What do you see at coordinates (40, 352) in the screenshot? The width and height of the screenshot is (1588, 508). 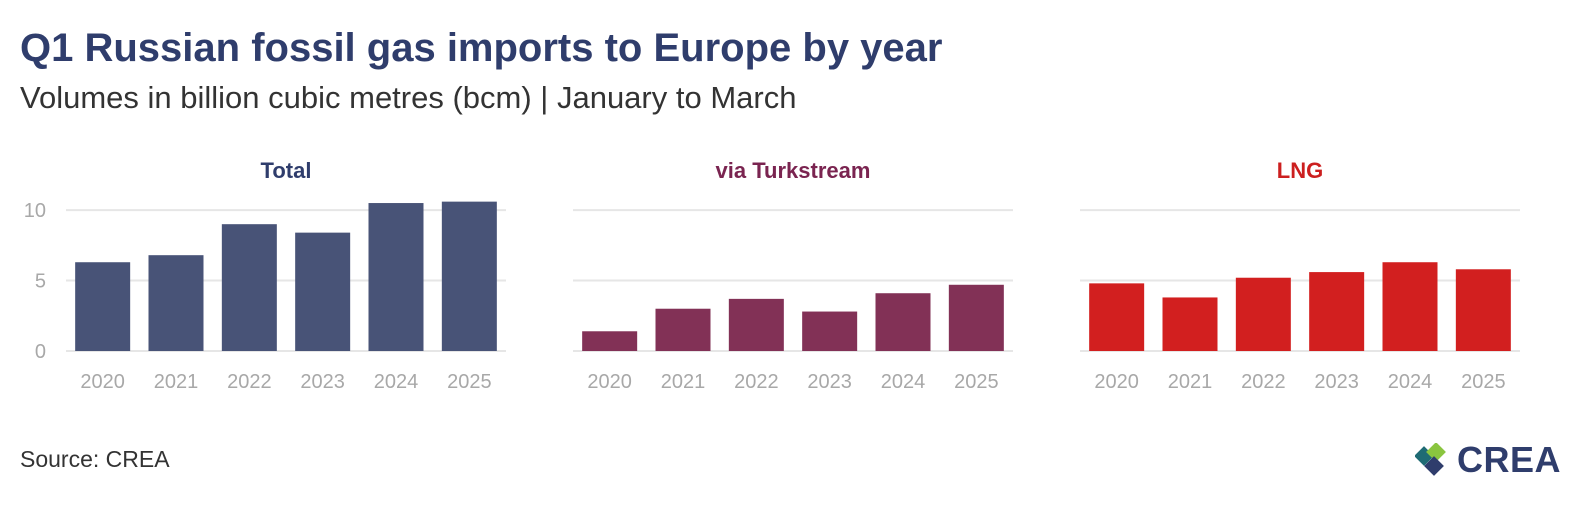 I see `y-tick-label-0: 0` at bounding box center [40, 352].